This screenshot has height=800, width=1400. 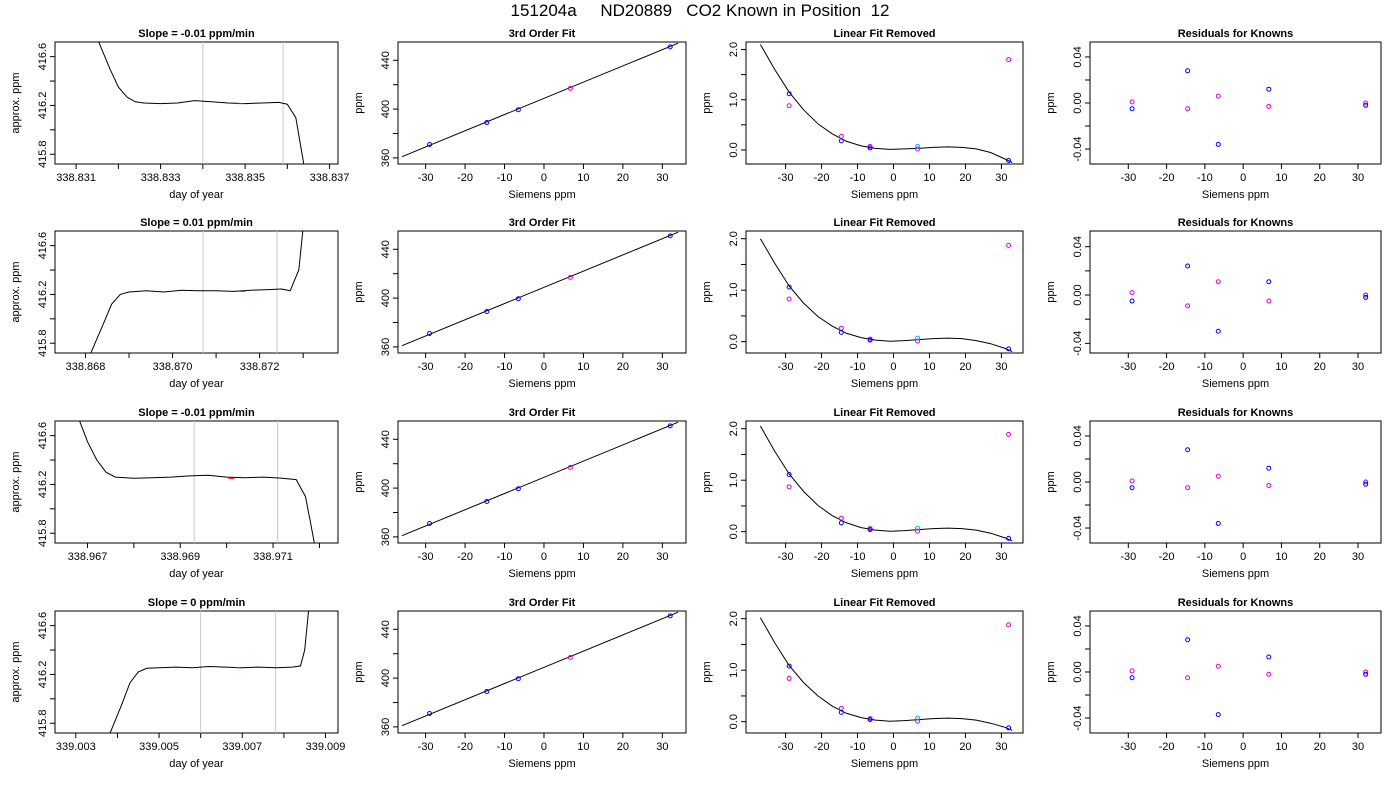 What do you see at coordinates (201, 103) in the screenshot?
I see `data-trace` at bounding box center [201, 103].